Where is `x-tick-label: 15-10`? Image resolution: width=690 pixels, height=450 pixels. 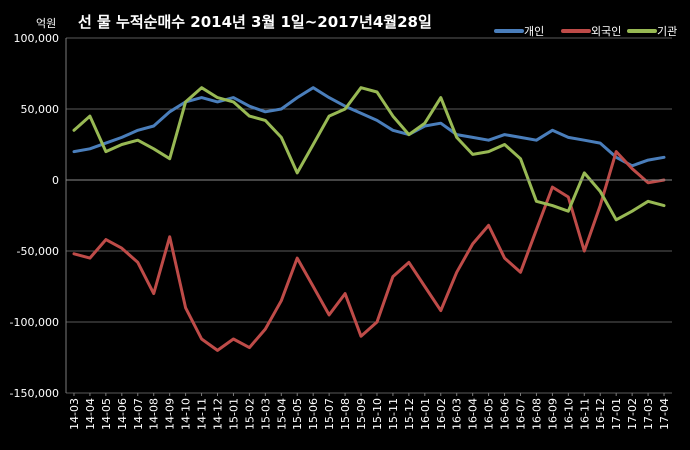 x-tick-label: 15-10 is located at coordinates (377, 414).